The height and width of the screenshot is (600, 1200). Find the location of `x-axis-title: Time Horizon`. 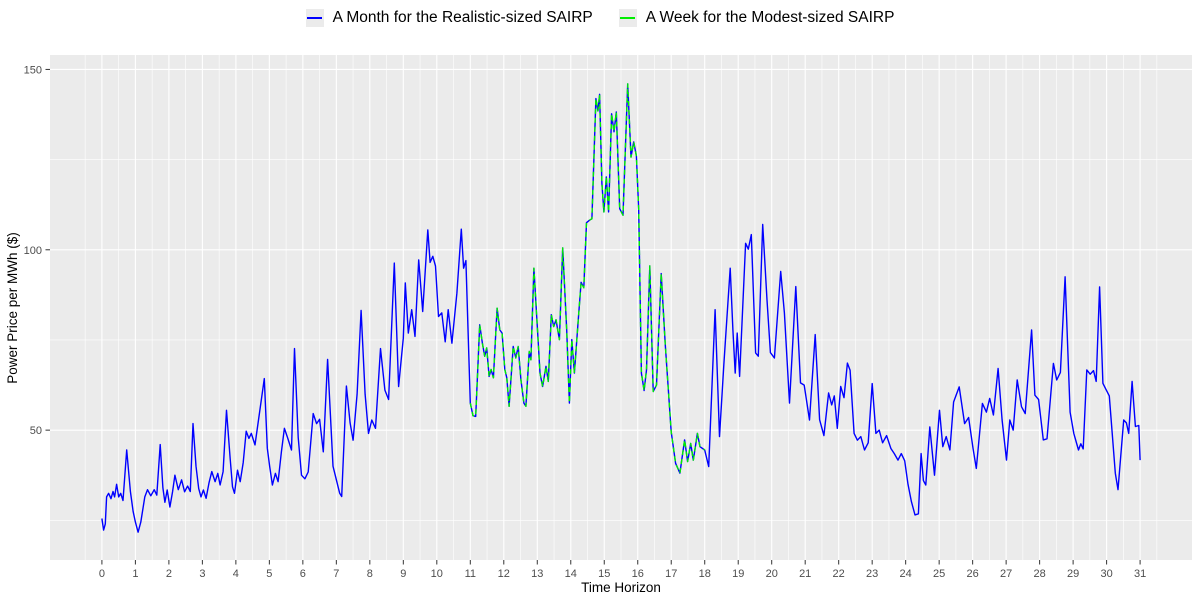

x-axis-title: Time Horizon is located at coordinates (621, 587).